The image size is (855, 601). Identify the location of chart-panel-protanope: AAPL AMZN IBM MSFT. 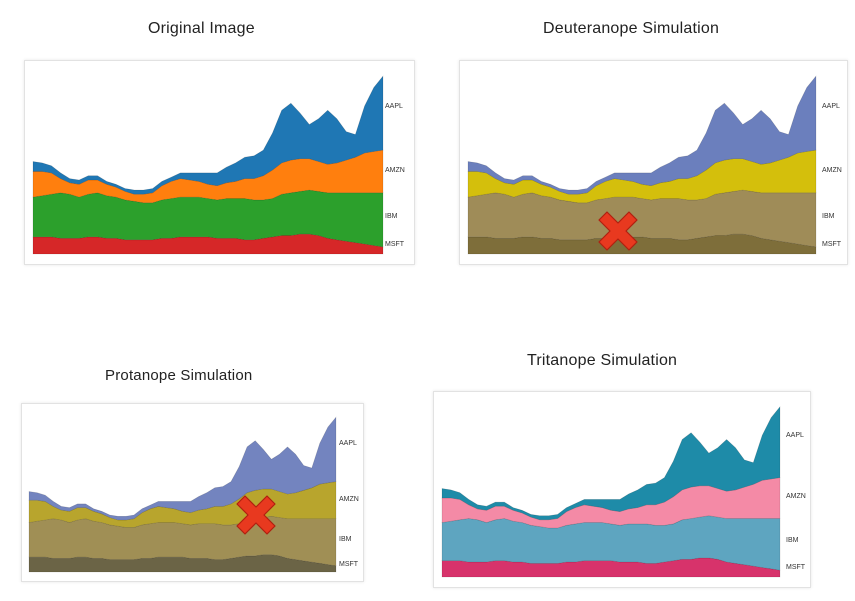
(192, 492).